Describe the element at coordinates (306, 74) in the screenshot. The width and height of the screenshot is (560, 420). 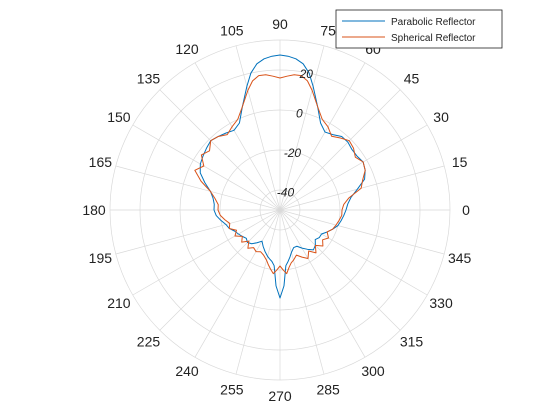
I see `radial-tick-label: 20` at that location.